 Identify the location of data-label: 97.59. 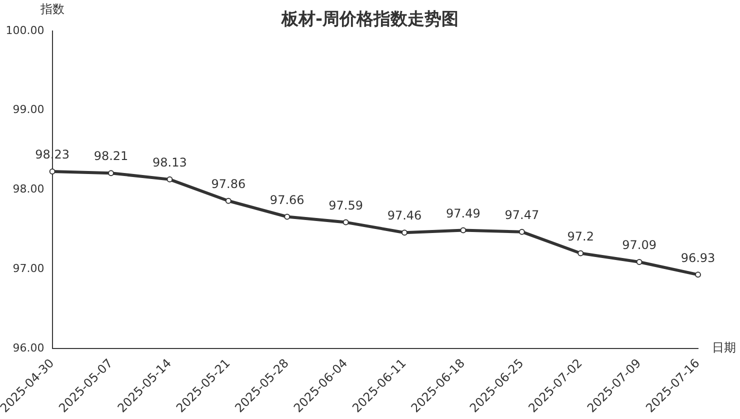
(345, 205).